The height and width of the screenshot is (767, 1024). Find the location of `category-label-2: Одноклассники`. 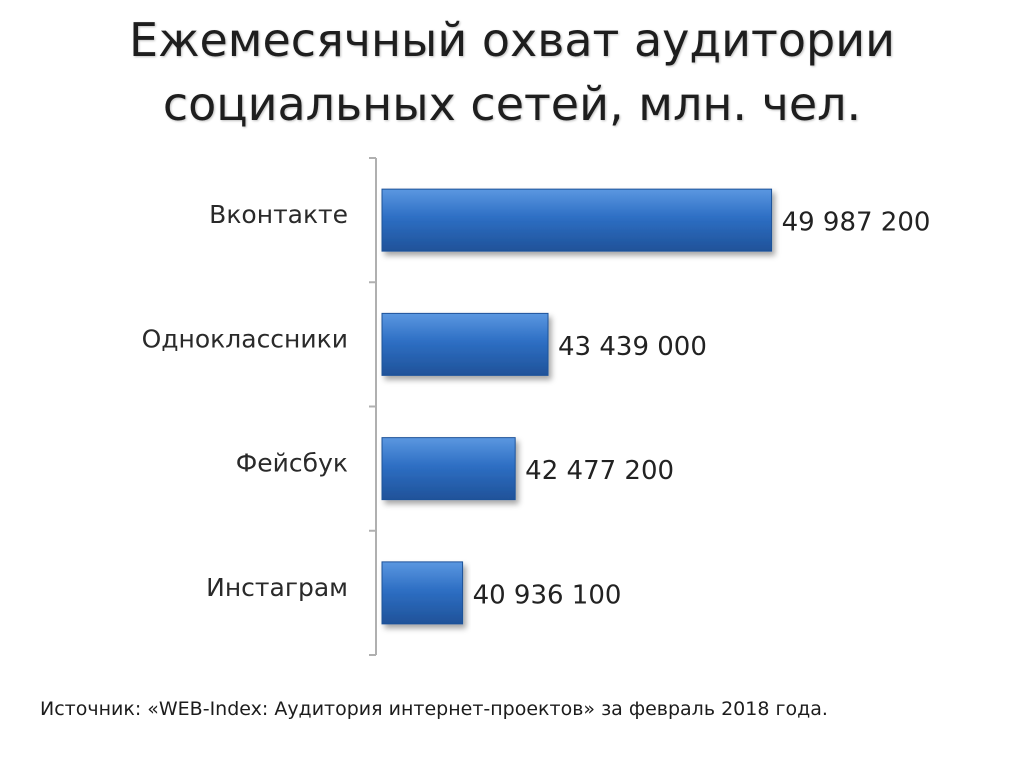

category-label-2: Одноклассники is located at coordinates (245, 338).